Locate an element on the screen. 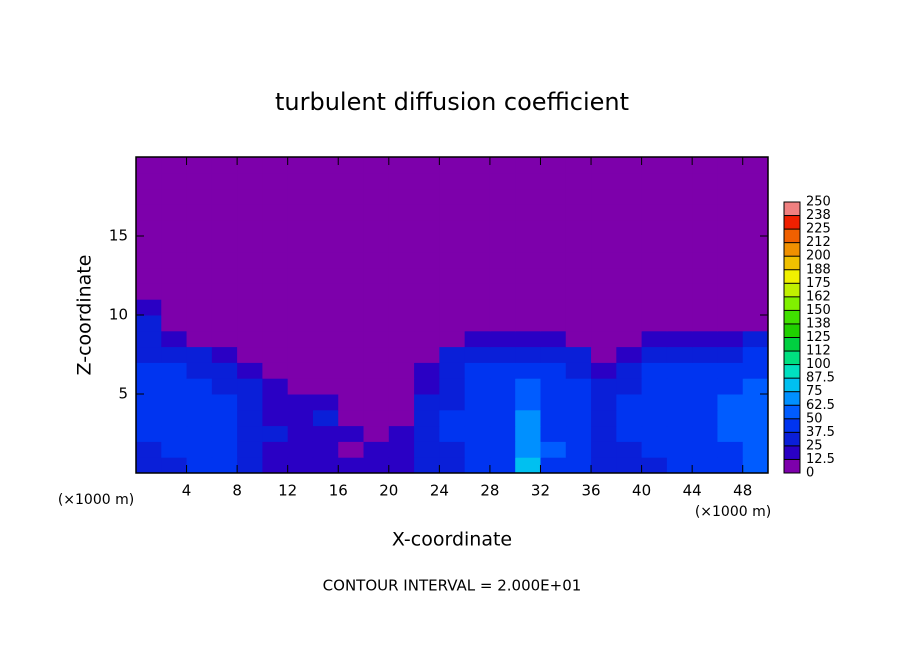 The width and height of the screenshot is (904, 658). colorbar-label: 162 is located at coordinates (818, 296).